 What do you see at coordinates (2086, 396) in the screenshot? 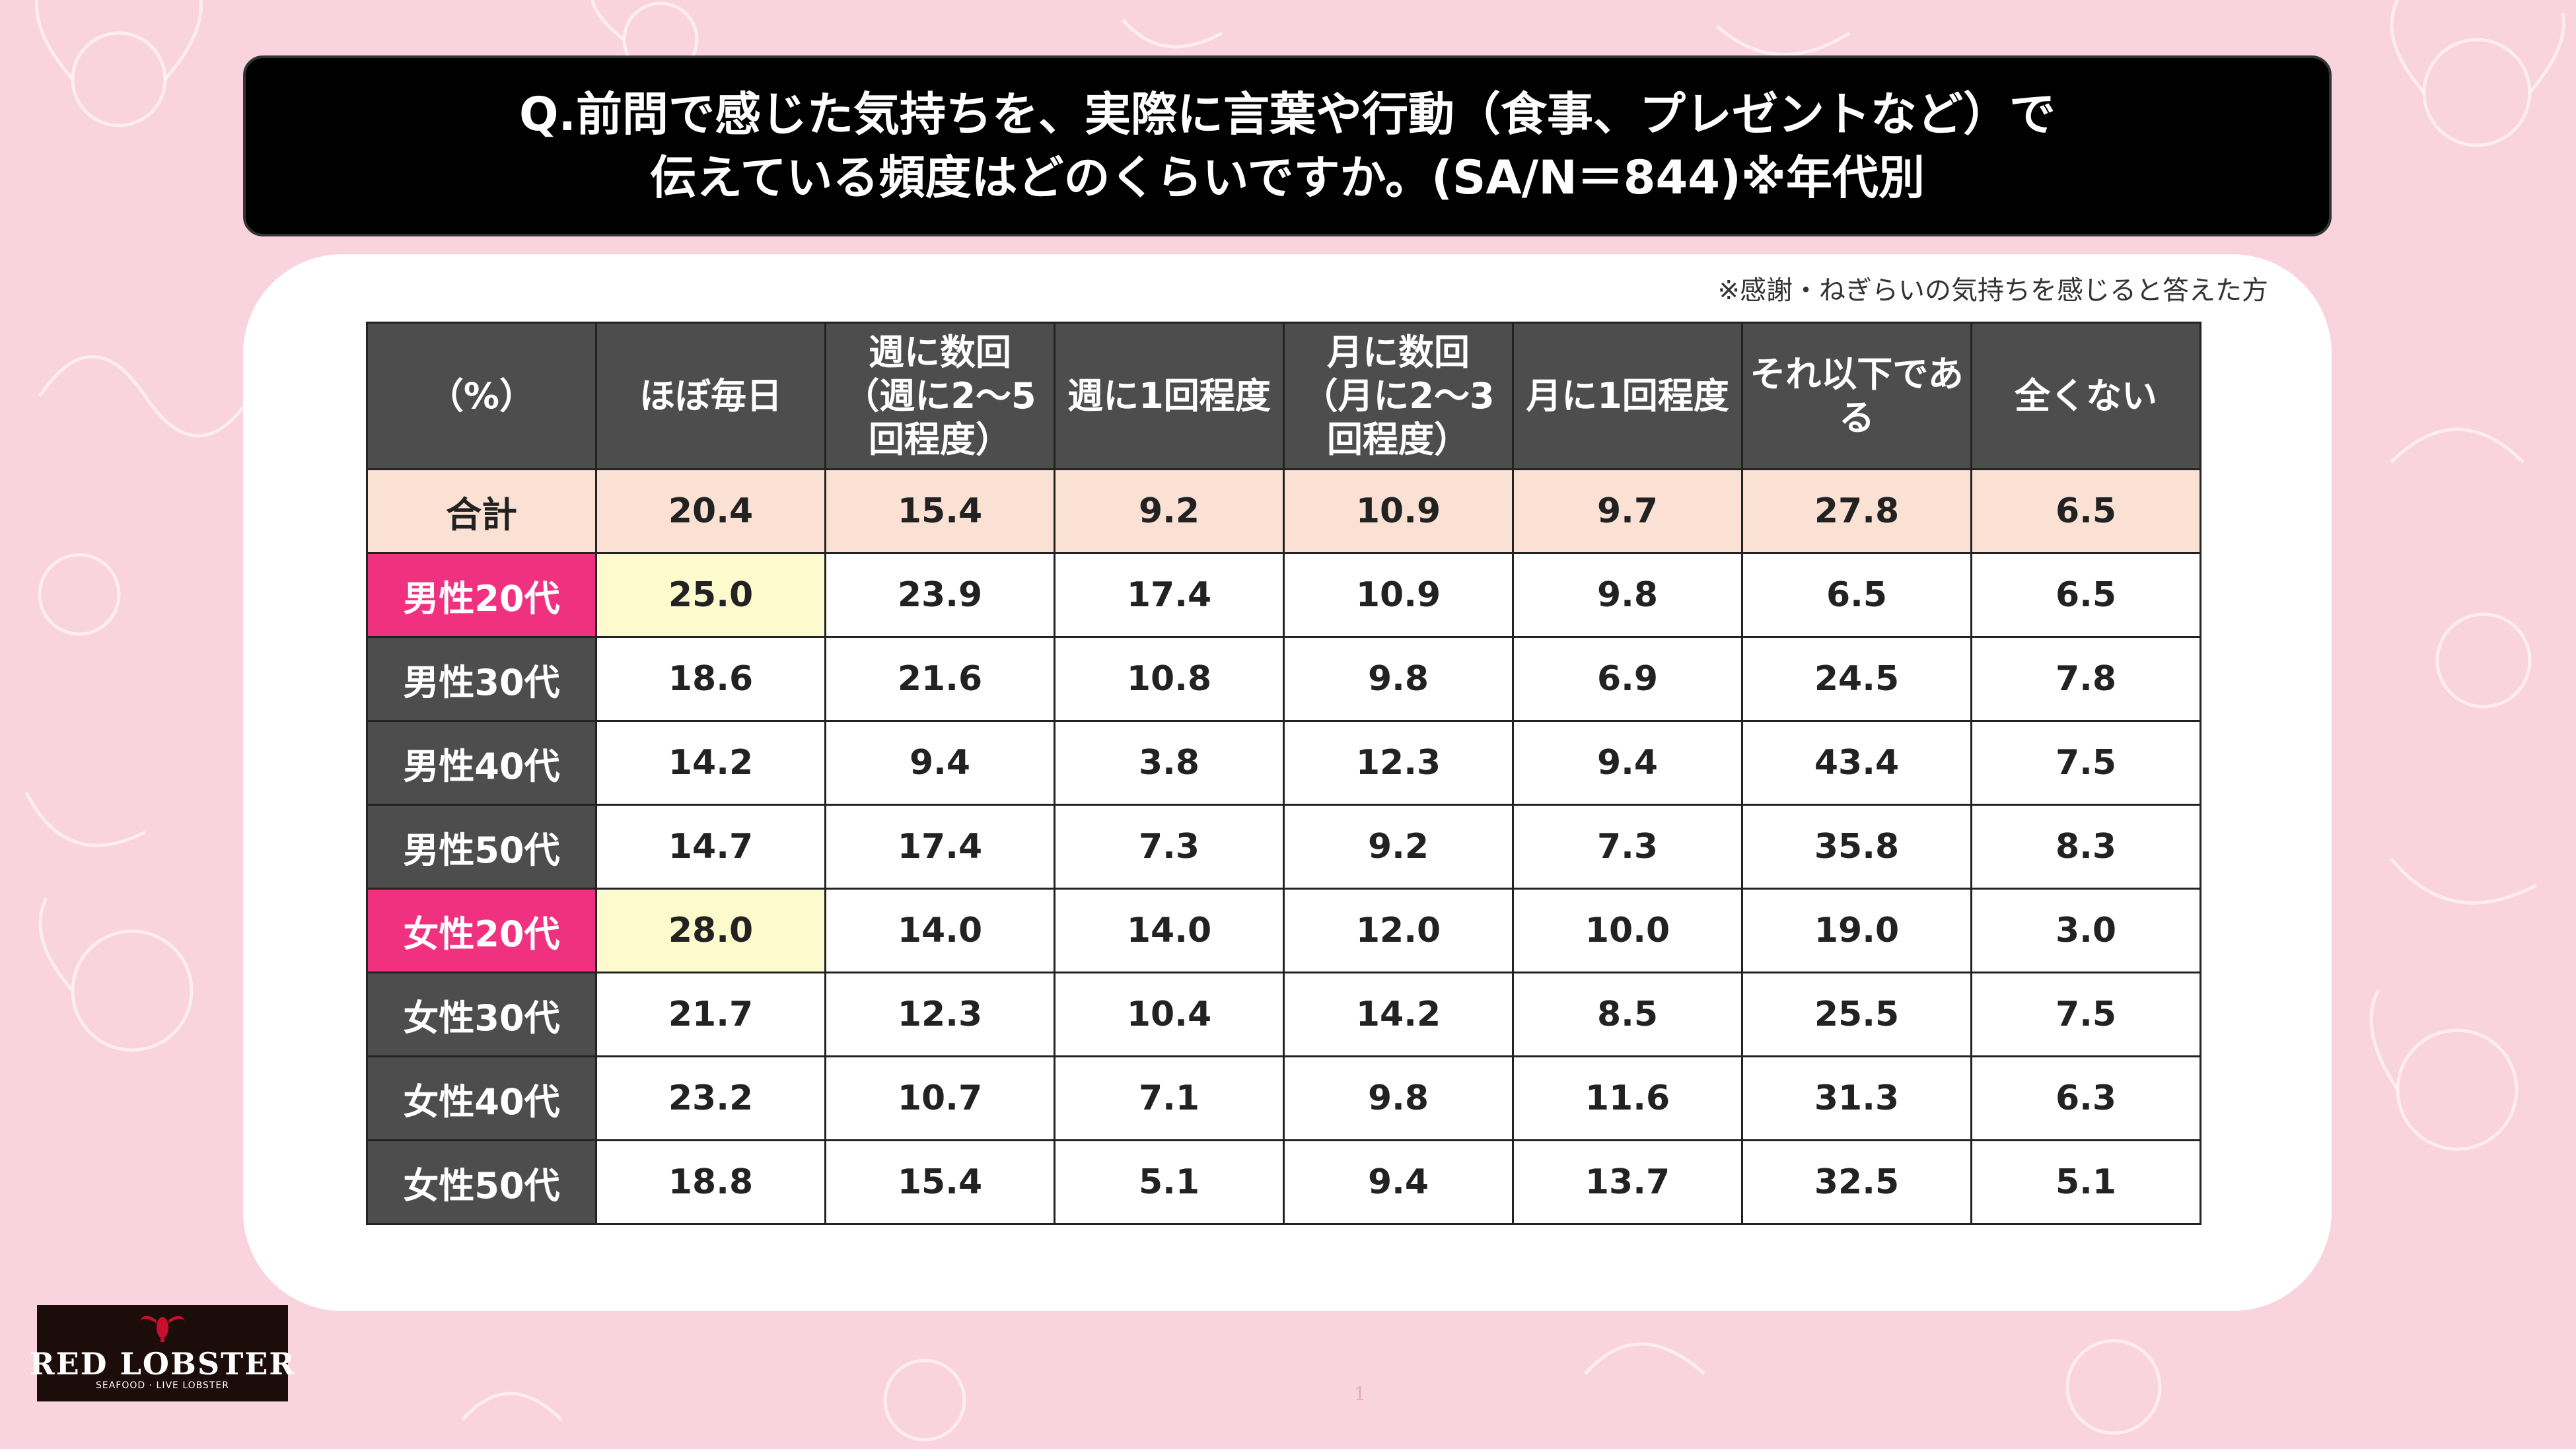
I see `column-header-line: 全くない` at bounding box center [2086, 396].